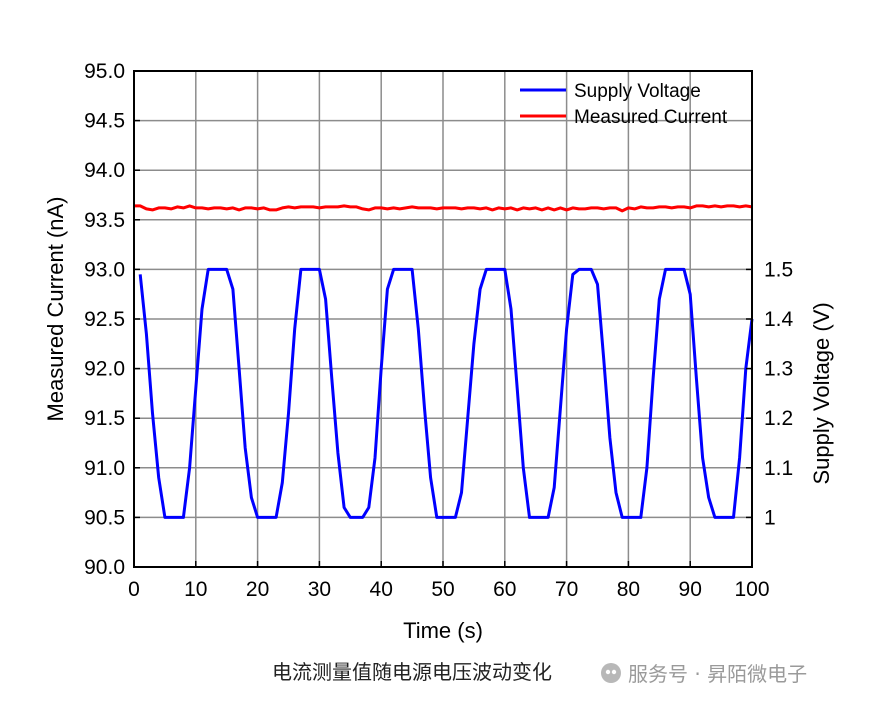  Describe the element at coordinates (442, 589) in the screenshot. I see `x-tick-label: 50` at that location.